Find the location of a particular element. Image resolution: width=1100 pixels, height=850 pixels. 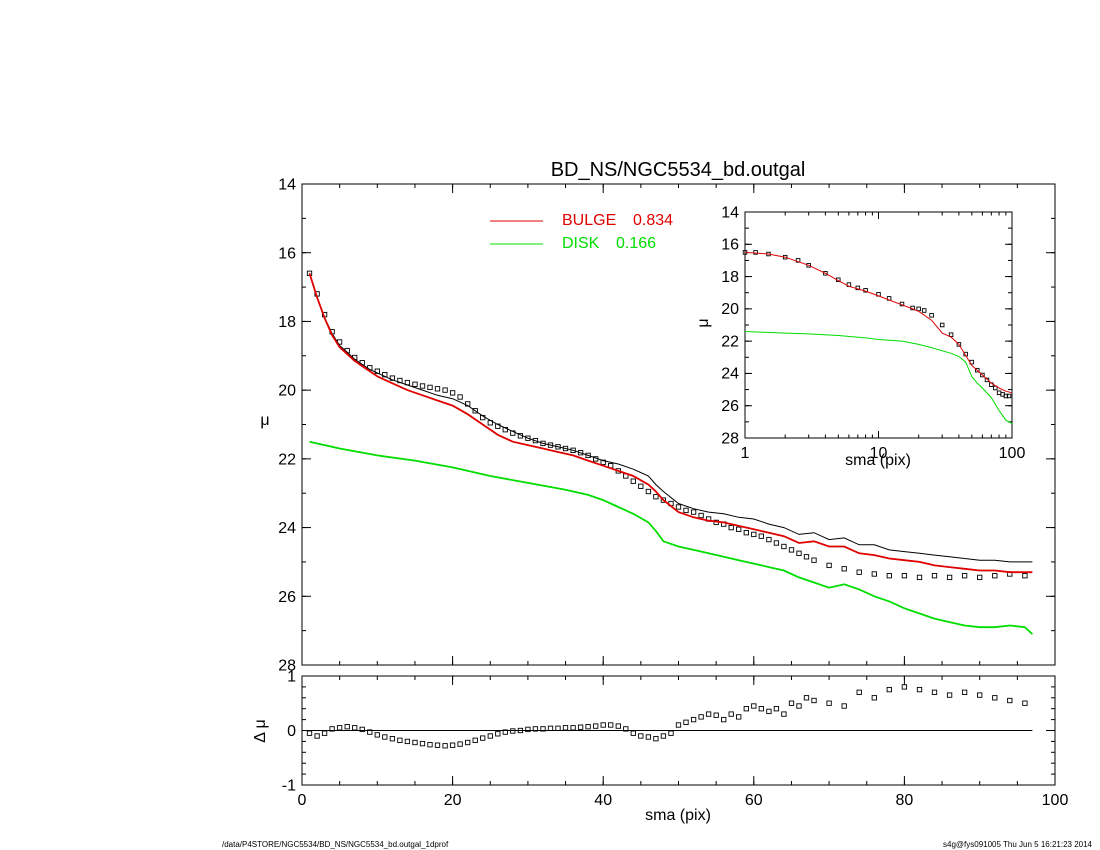

residual-panel: 0 20 40 60 80 100-101 Δ μ sma (pix) is located at coordinates (660, 746).